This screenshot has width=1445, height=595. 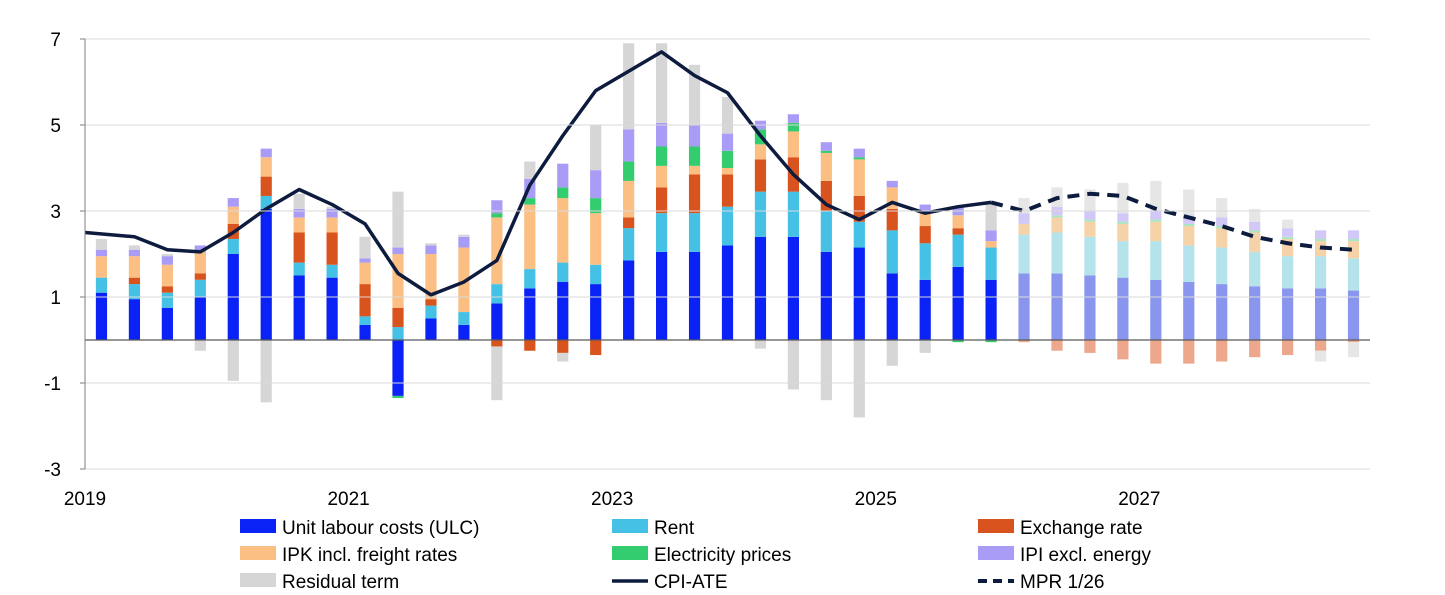 What do you see at coordinates (1057, 253) in the screenshot?
I see `bar-rent-2026q2` at bounding box center [1057, 253].